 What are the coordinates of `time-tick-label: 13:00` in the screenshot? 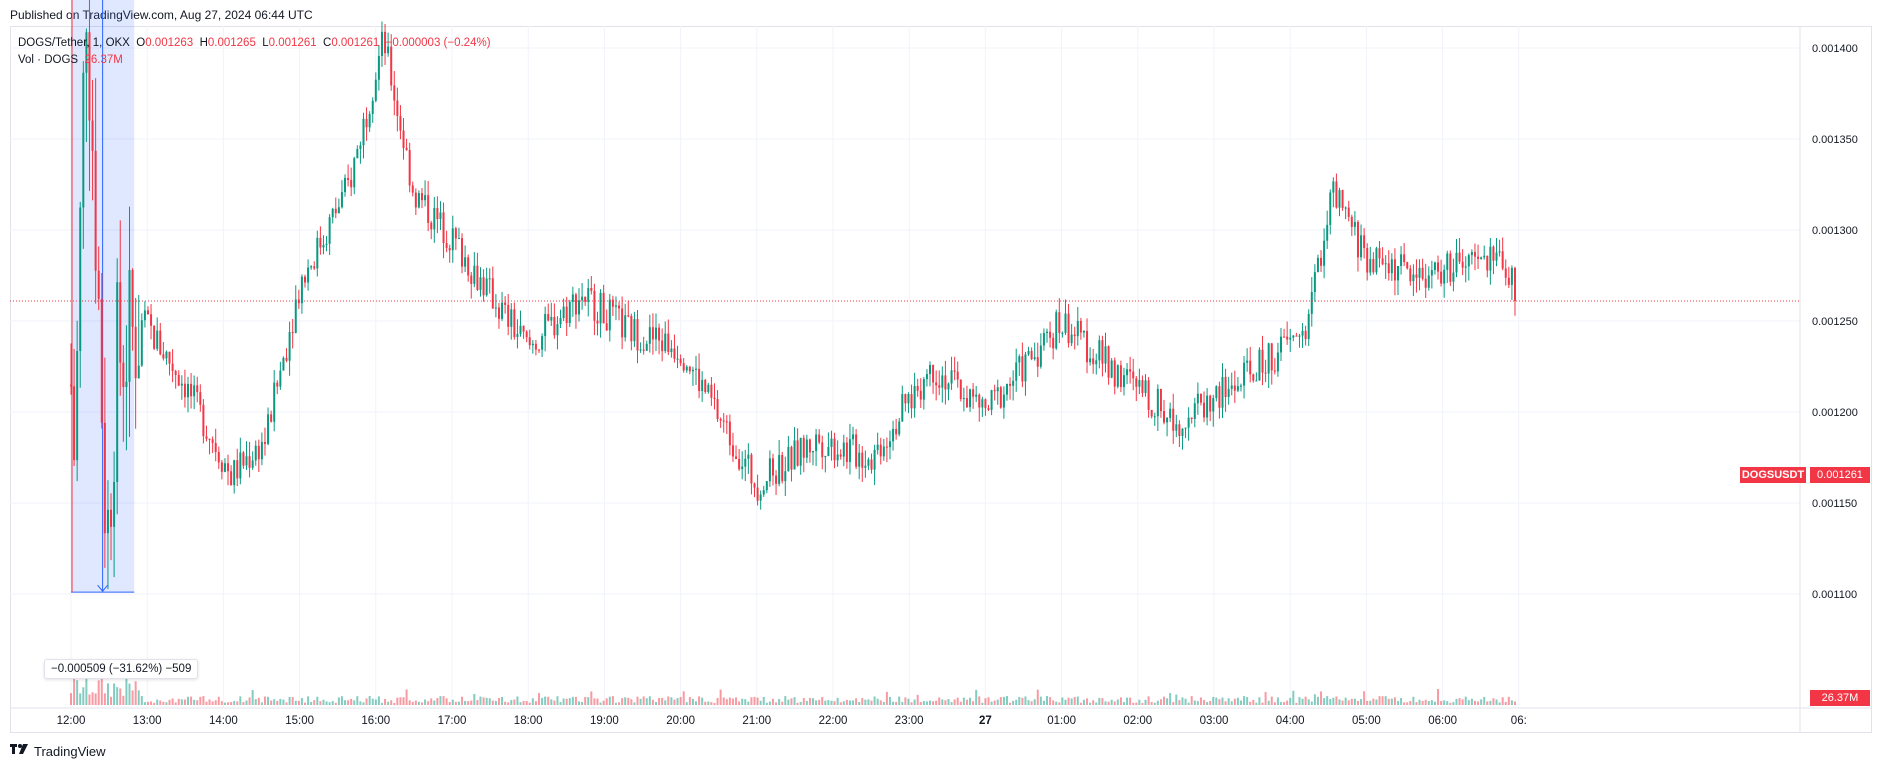 It's located at (147, 721).